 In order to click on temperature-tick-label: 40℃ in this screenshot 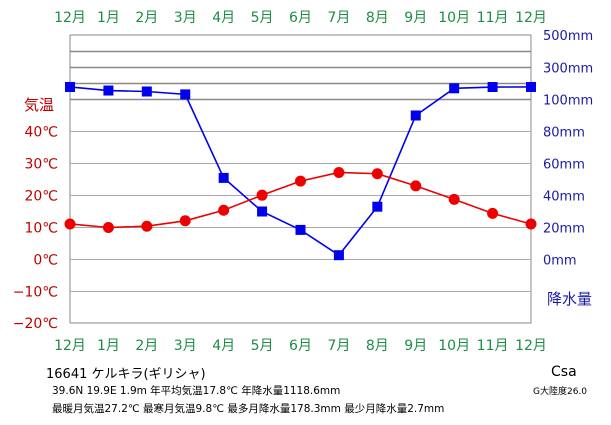, I will do `click(41, 133)`.